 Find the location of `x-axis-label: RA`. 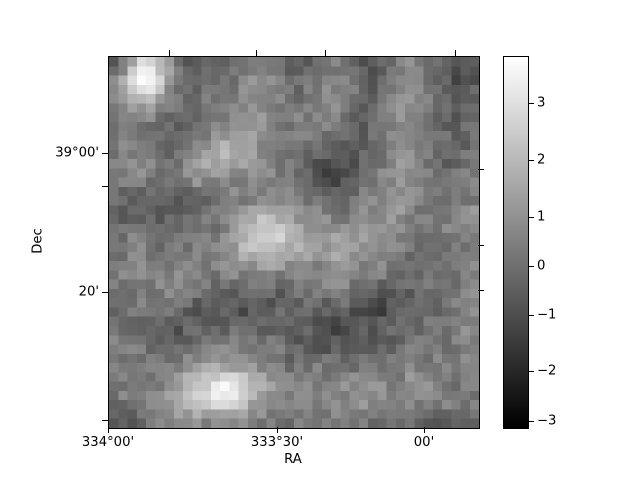

x-axis-label: RA is located at coordinates (293, 459).